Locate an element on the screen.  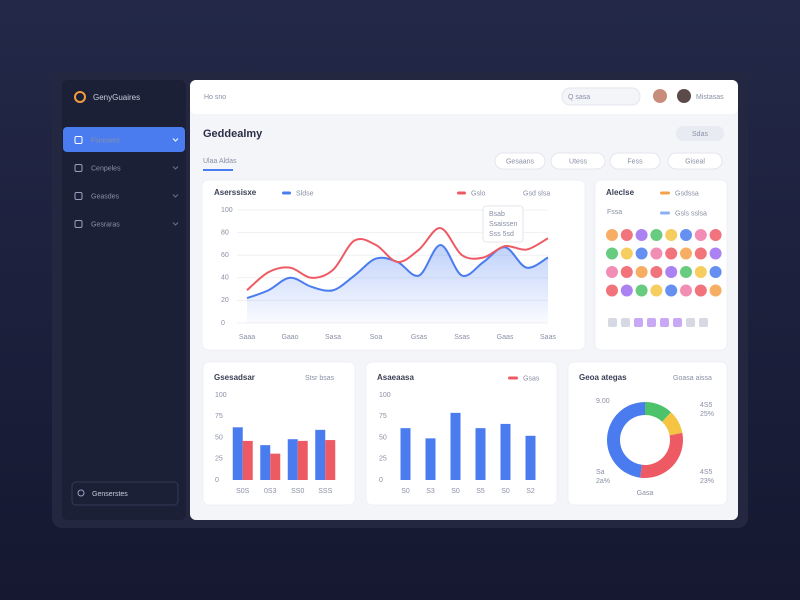
sidebar-content: GenyGuaires Genserstes is located at coordinates (124, 298).